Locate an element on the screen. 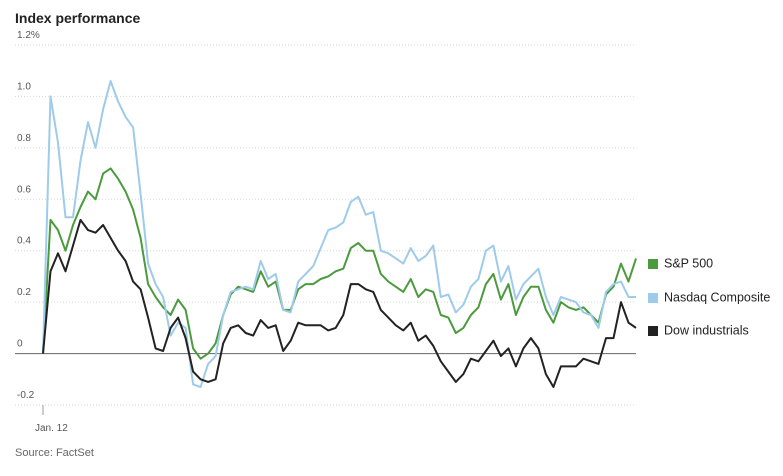 The image size is (783, 476). legend-label: Nasdaq Composite is located at coordinates (717, 297).